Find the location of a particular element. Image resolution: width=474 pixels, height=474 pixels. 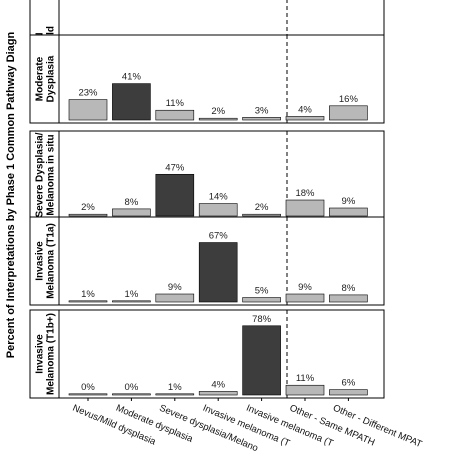

data-label: 23% is located at coordinates (88, 93).